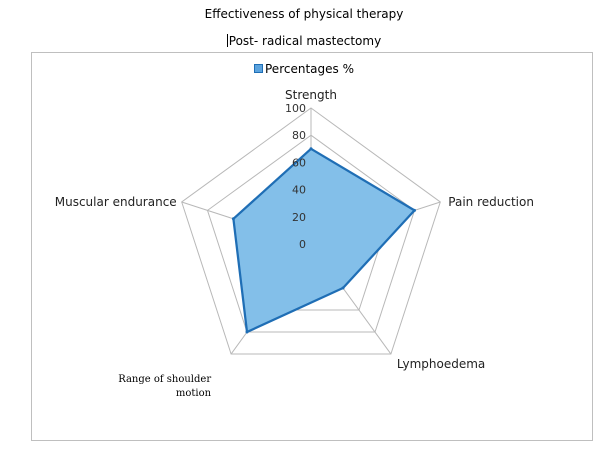 The height and width of the screenshot is (451, 608). Describe the element at coordinates (164, 379) in the screenshot. I see `category-label-3-line-0: Range of shoulder` at that location.